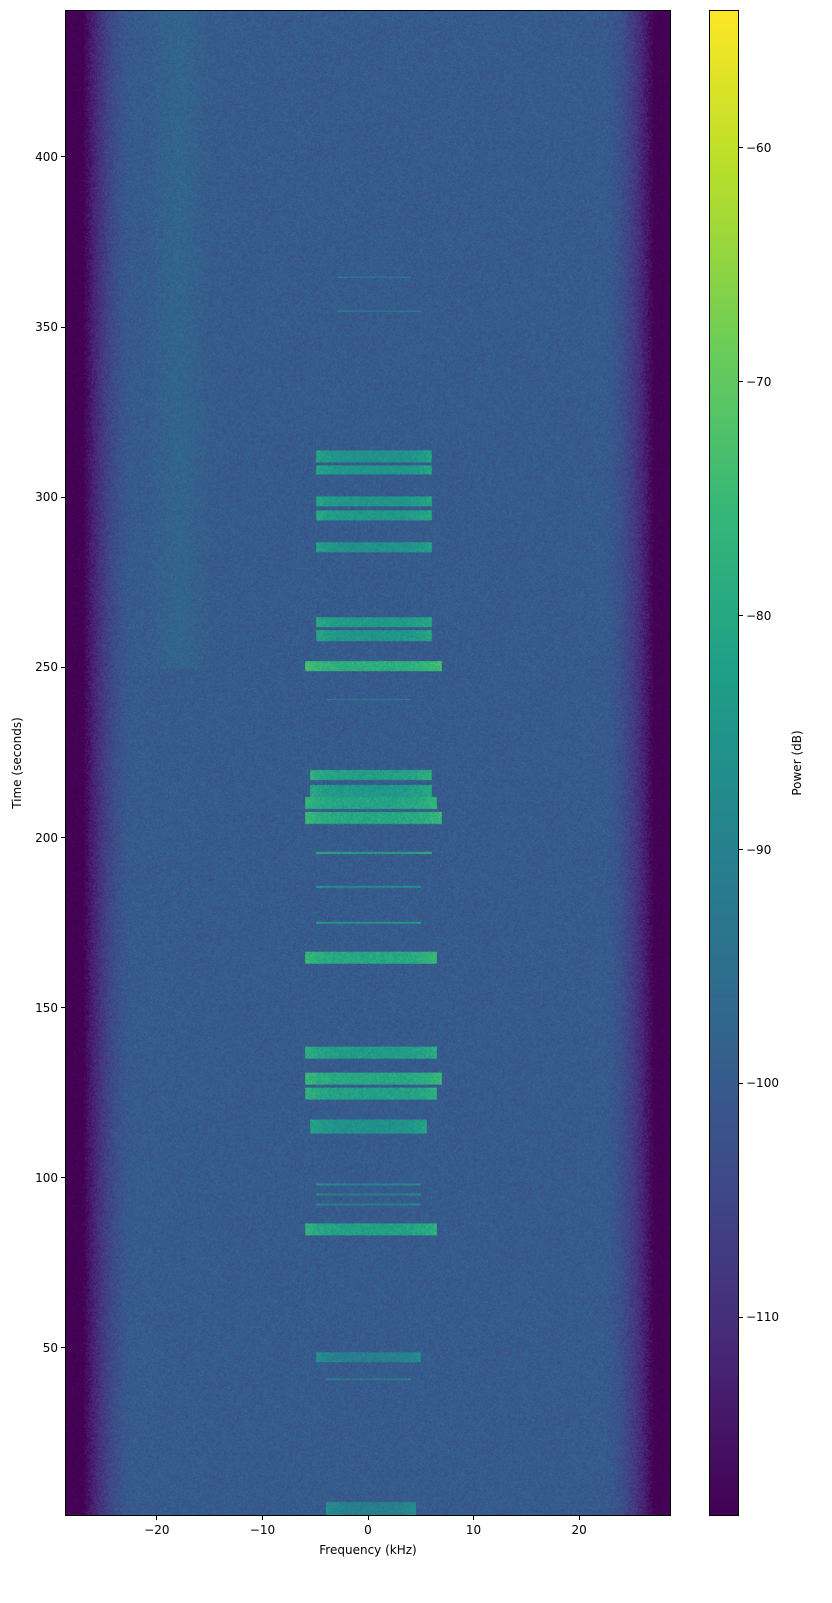 The image size is (832, 1603). I want to click on colorbar-tick-label: −90, so click(759, 849).